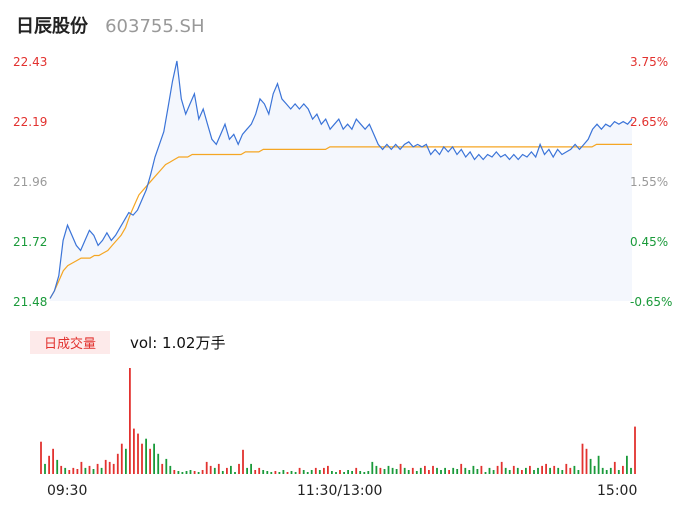 The height and width of the screenshot is (524, 686). What do you see at coordinates (70, 342) in the screenshot?
I see `volume-badge: 日成交量` at bounding box center [70, 342].